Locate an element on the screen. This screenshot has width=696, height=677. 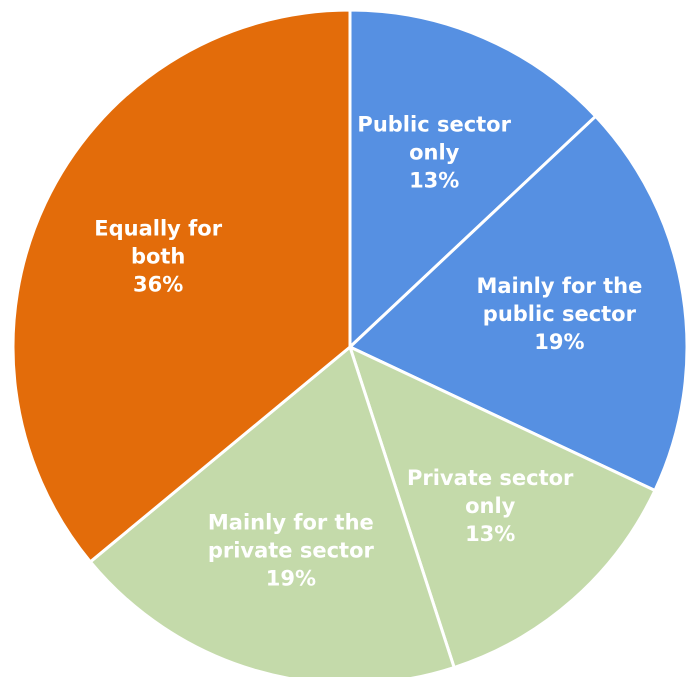
slice-name-line-1-1: public sector is located at coordinates (560, 314).